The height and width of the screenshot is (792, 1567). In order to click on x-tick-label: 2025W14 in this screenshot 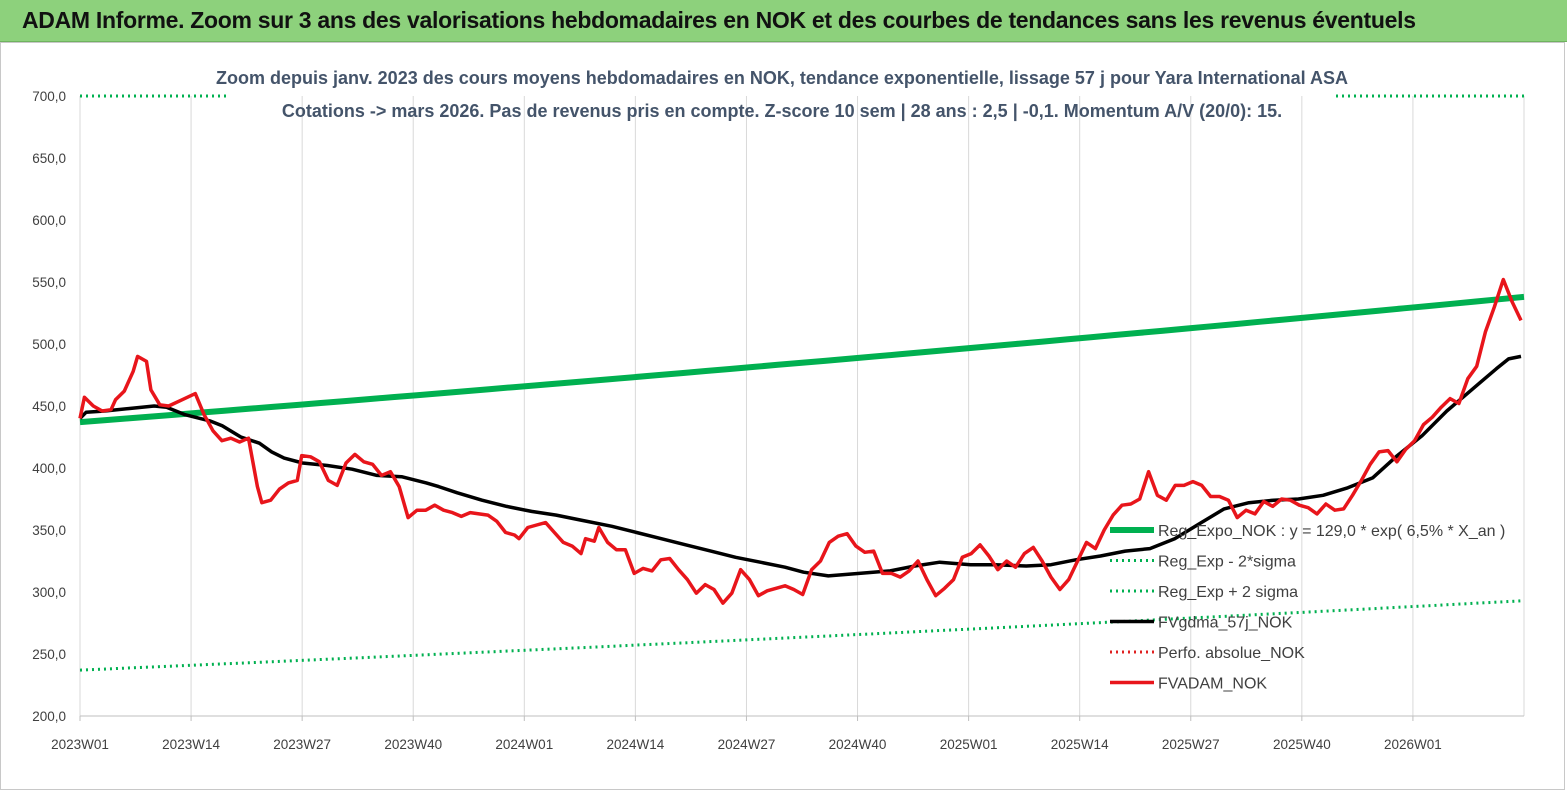, I will do `click(1080, 744)`.